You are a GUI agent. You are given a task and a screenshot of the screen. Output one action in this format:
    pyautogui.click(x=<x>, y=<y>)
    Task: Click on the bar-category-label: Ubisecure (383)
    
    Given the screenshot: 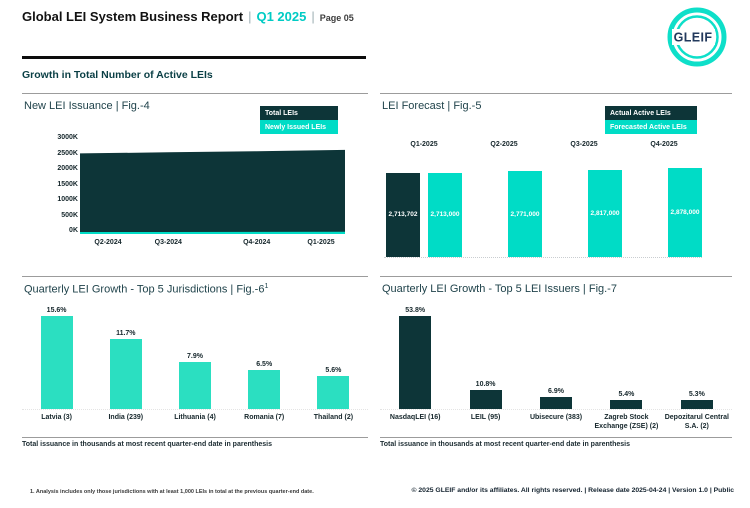 What is the action you would take?
    pyautogui.click(x=556, y=417)
    